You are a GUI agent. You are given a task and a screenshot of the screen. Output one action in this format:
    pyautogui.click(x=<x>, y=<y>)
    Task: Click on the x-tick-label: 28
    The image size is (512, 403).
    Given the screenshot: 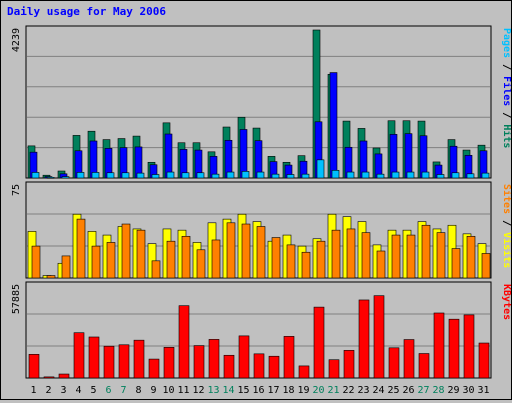 What is the action you would take?
    pyautogui.click(x=438, y=390)
    